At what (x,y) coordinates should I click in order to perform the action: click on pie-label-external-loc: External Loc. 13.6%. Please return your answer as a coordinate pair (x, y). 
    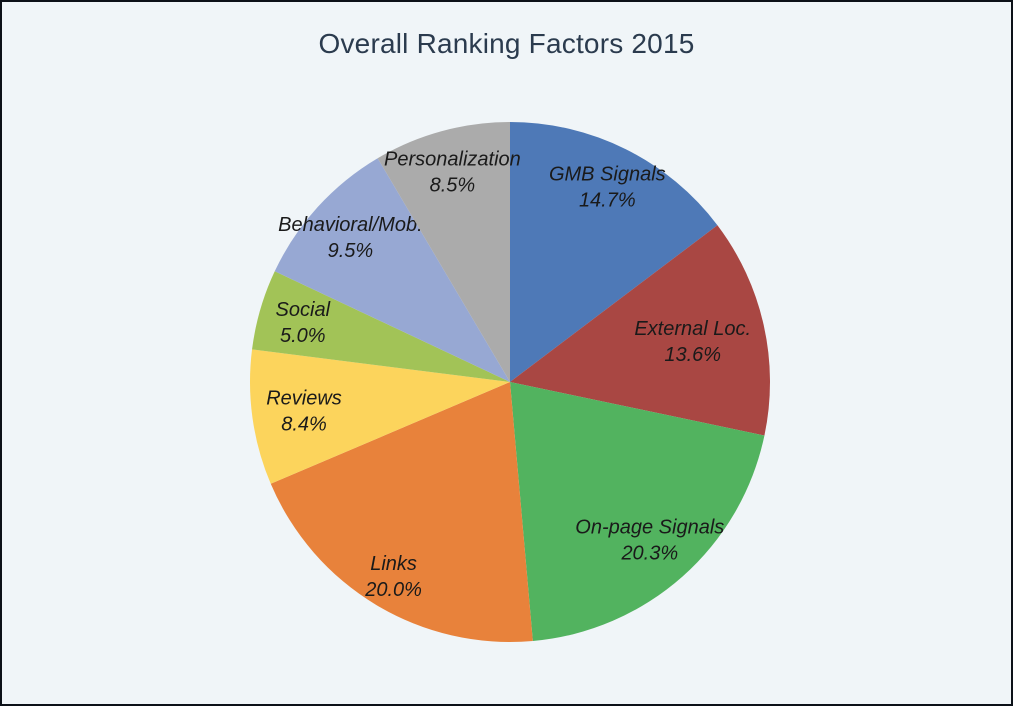
    Looking at the image, I should click on (692, 342).